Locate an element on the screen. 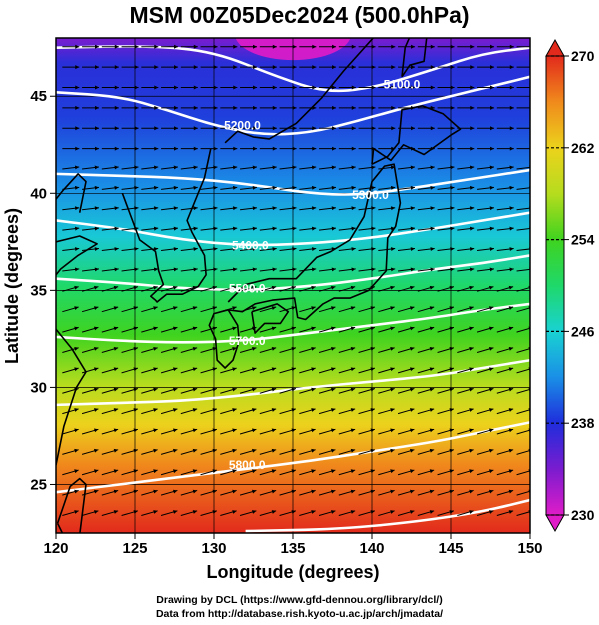  y-tick-label: 30 is located at coordinates (38, 387).